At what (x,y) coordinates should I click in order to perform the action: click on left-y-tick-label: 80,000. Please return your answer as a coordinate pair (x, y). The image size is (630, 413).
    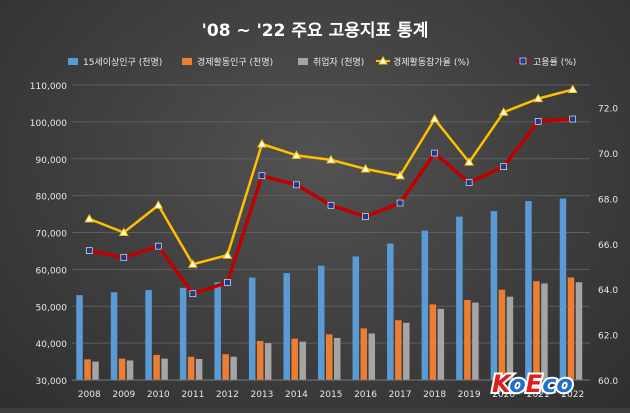
    Looking at the image, I should click on (52, 198).